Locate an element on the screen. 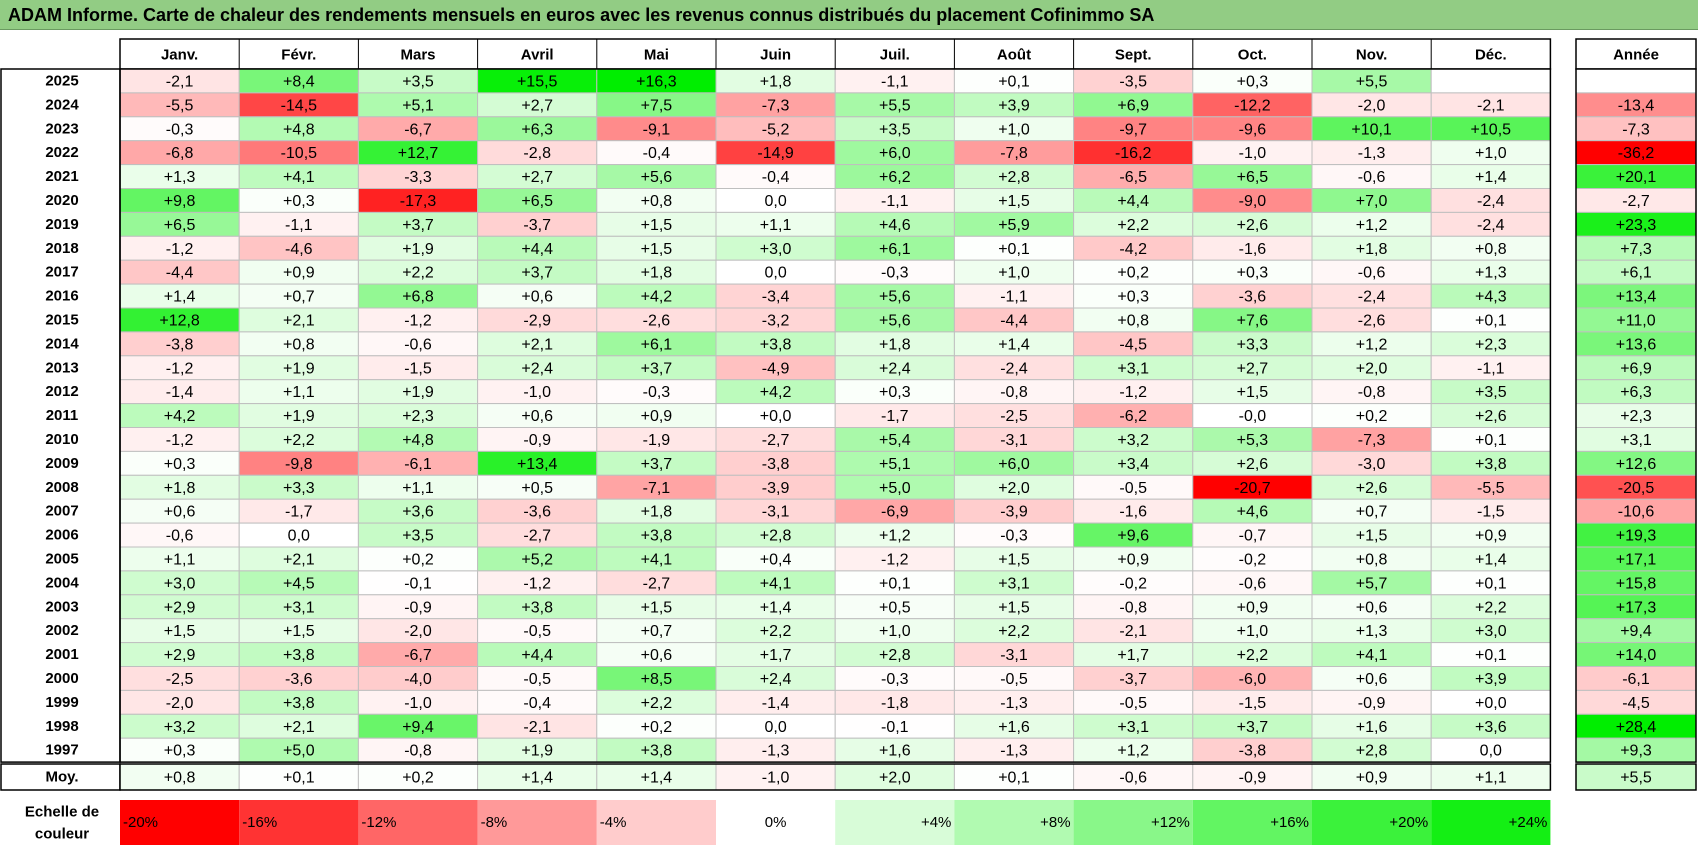 The image size is (1698, 848). cell-value: +5,0 is located at coordinates (299, 751).